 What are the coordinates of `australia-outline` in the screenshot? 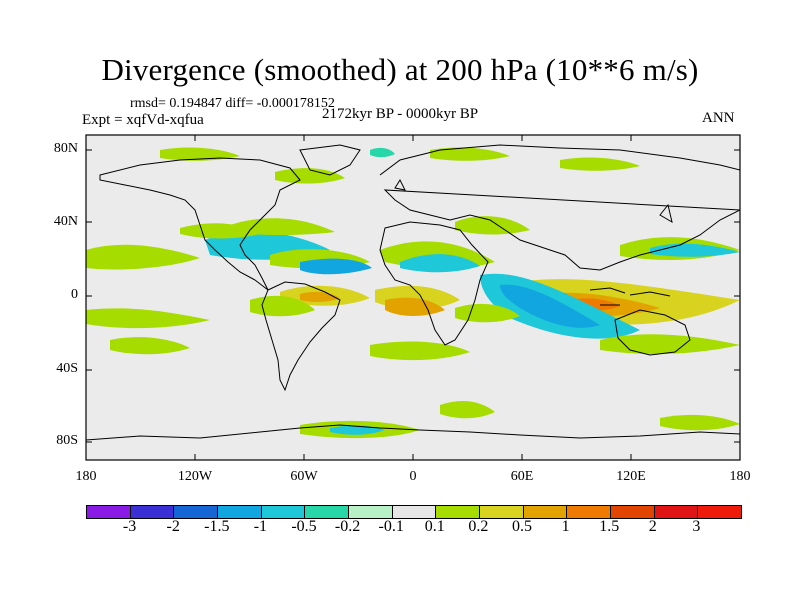 It's located at (652, 332).